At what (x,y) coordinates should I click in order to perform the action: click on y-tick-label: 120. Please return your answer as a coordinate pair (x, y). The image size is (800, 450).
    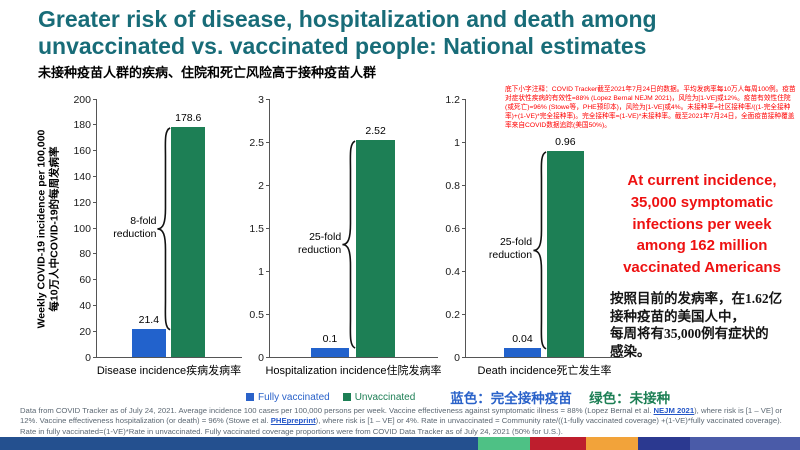
    Looking at the image, I should click on (82, 202).